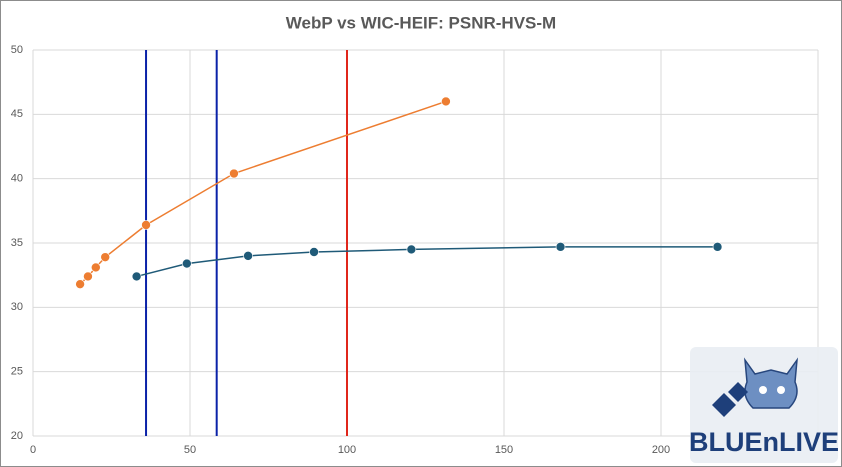 The height and width of the screenshot is (467, 842). What do you see at coordinates (504, 450) in the screenshot?
I see `x-tick-label: 150` at bounding box center [504, 450].